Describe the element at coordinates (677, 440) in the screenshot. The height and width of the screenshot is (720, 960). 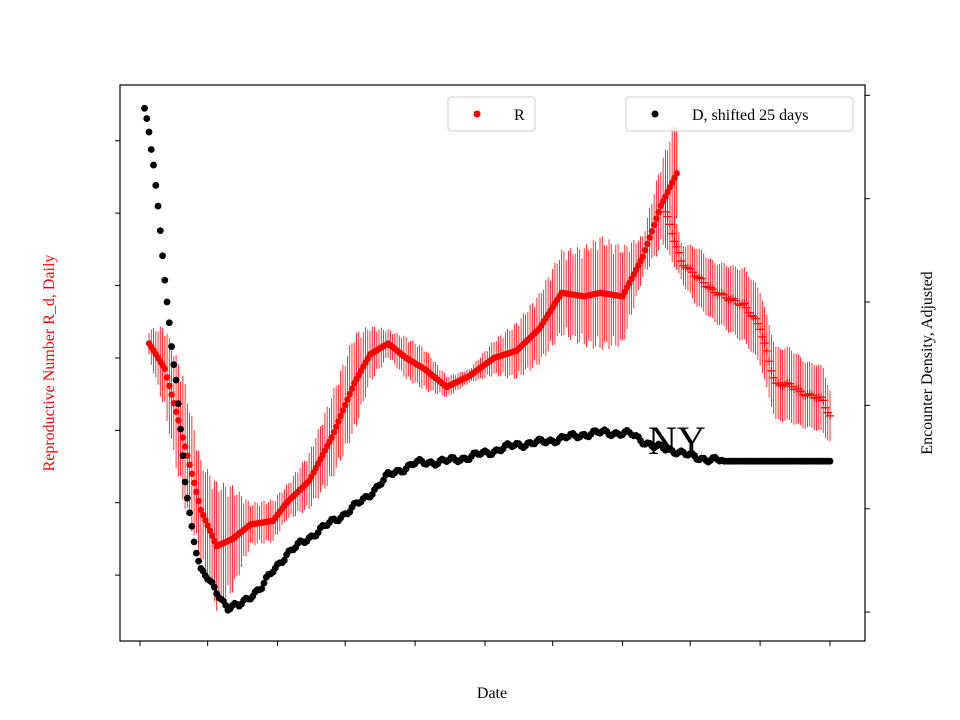
I see `region-annotation: NY` at that location.